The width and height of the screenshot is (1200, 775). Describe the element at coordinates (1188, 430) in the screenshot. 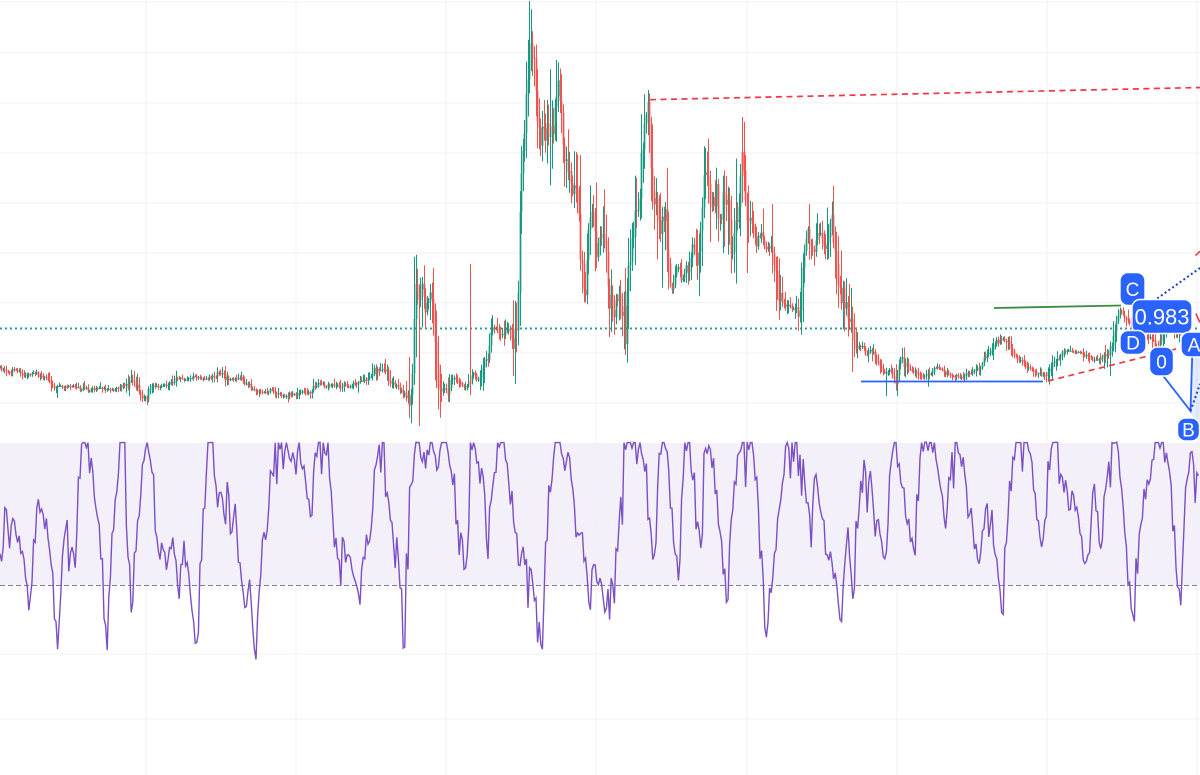

I see `svg-text: B` at that location.